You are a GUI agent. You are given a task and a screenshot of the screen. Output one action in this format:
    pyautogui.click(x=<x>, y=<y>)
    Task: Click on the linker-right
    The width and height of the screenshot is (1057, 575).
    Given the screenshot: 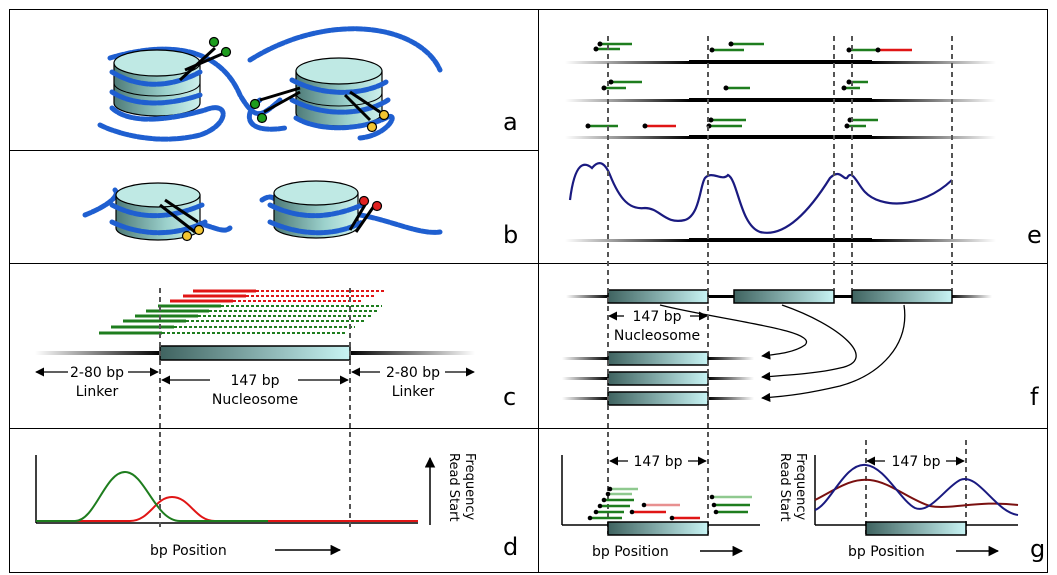 What is the action you would take?
    pyautogui.click(x=412, y=353)
    